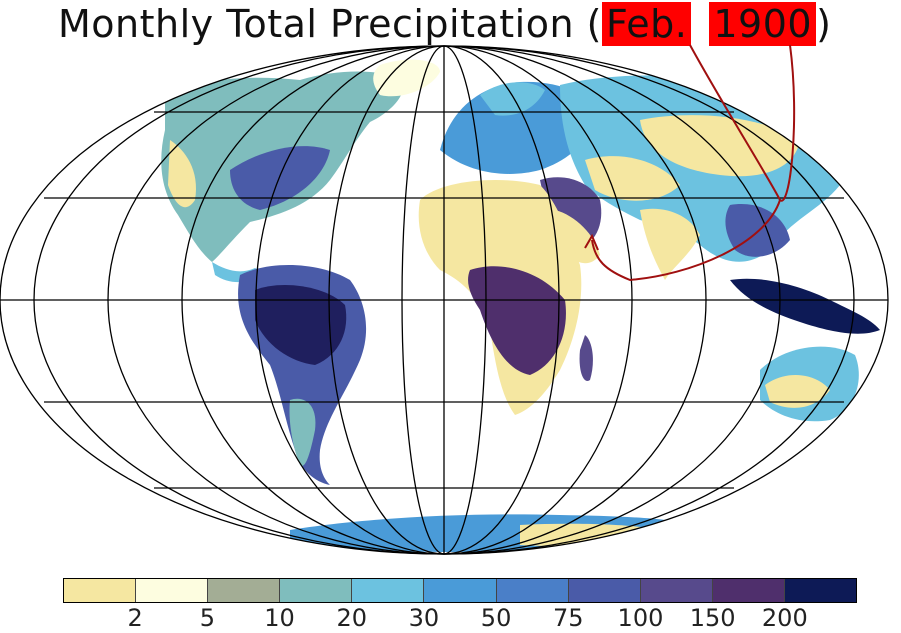  What do you see at coordinates (805, 306) in the screenshot?
I see `land-indonesia` at bounding box center [805, 306].